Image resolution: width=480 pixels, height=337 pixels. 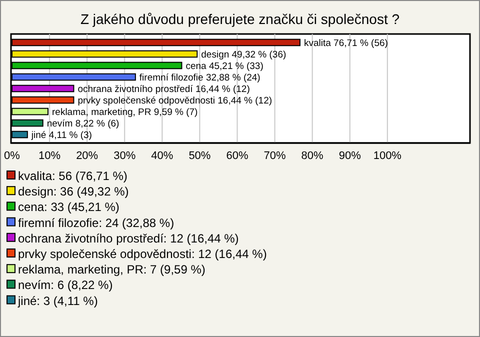 What do you see at coordinates (112, 269) in the screenshot?
I see `legend-label: reklama, marketing, PR: 7 (9,59 %)` at bounding box center [112, 269].